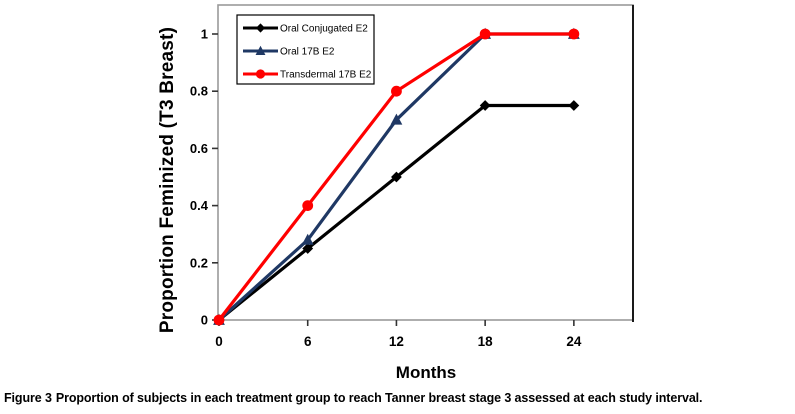 This screenshot has width=795, height=414. I want to click on figure-caption-label: Figure 3, so click(28, 398).